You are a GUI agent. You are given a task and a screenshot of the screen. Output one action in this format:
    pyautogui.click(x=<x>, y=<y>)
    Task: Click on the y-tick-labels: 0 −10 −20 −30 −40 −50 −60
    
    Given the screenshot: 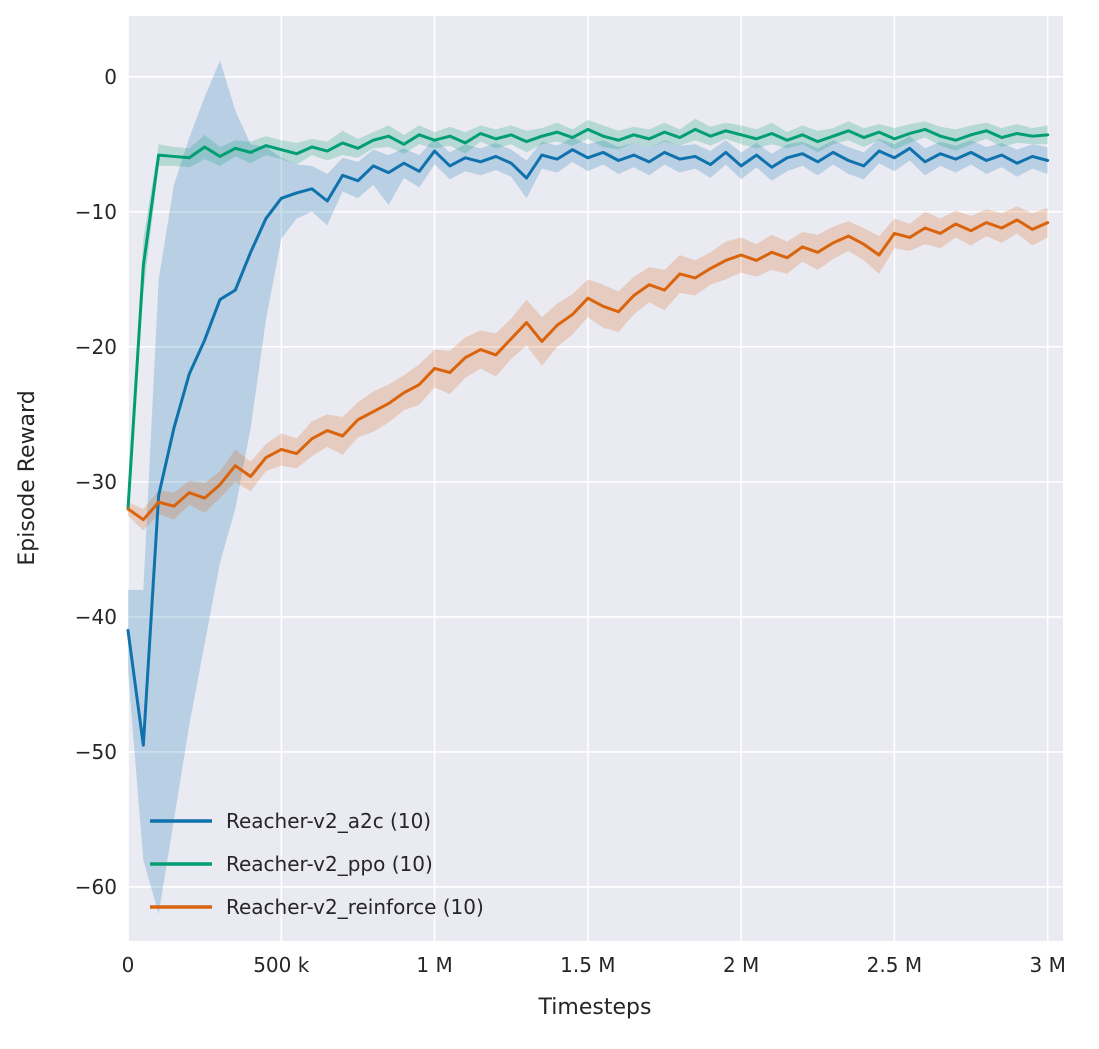 What is the action you would take?
    pyautogui.click(x=96, y=482)
    